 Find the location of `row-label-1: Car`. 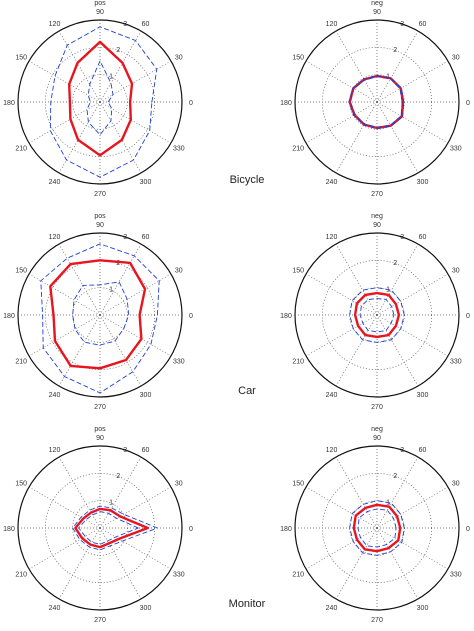

row-label-1: Car is located at coordinates (247, 391).